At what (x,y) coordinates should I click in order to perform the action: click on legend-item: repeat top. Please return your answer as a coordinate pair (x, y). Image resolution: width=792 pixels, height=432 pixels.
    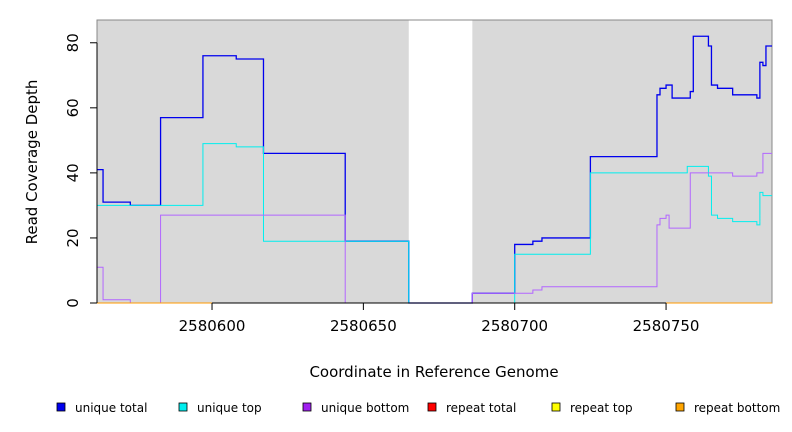
    Looking at the image, I should click on (592, 408).